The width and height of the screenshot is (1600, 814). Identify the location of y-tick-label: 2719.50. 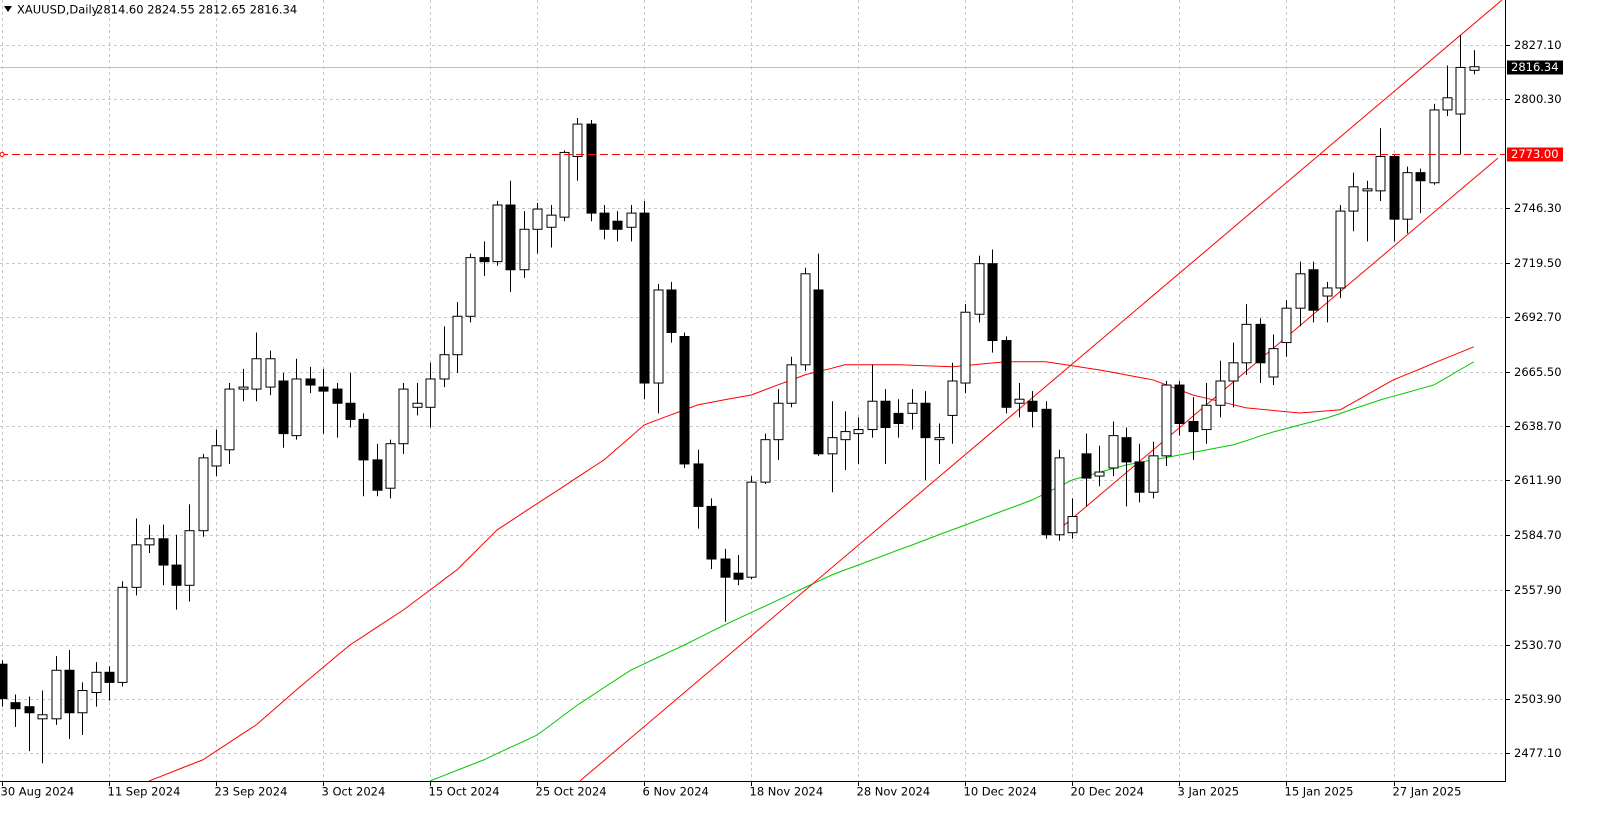
(1538, 263).